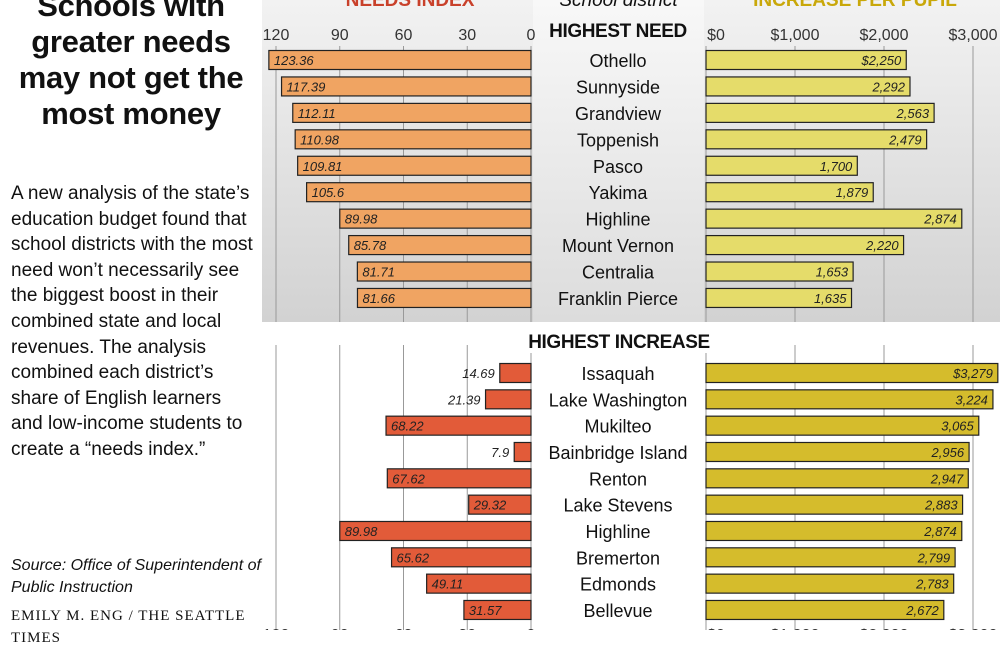 The image size is (1000, 649). I want to click on district-label: Issaquah, so click(617, 374).